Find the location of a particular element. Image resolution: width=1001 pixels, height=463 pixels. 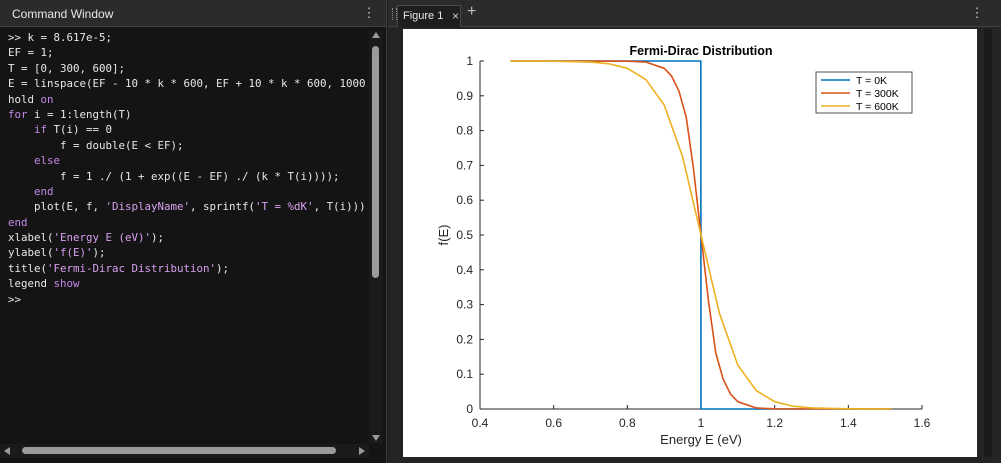

code-keyword: on is located at coordinates (47, 99).